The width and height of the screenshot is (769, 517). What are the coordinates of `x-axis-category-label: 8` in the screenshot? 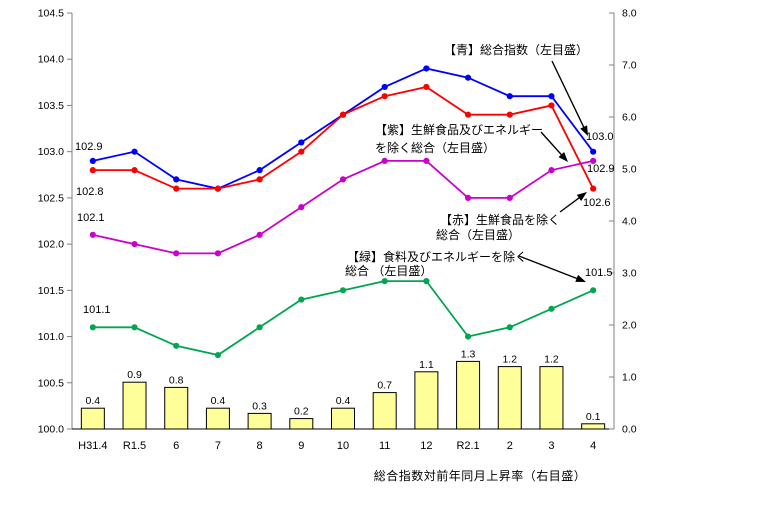 It's located at (260, 446).